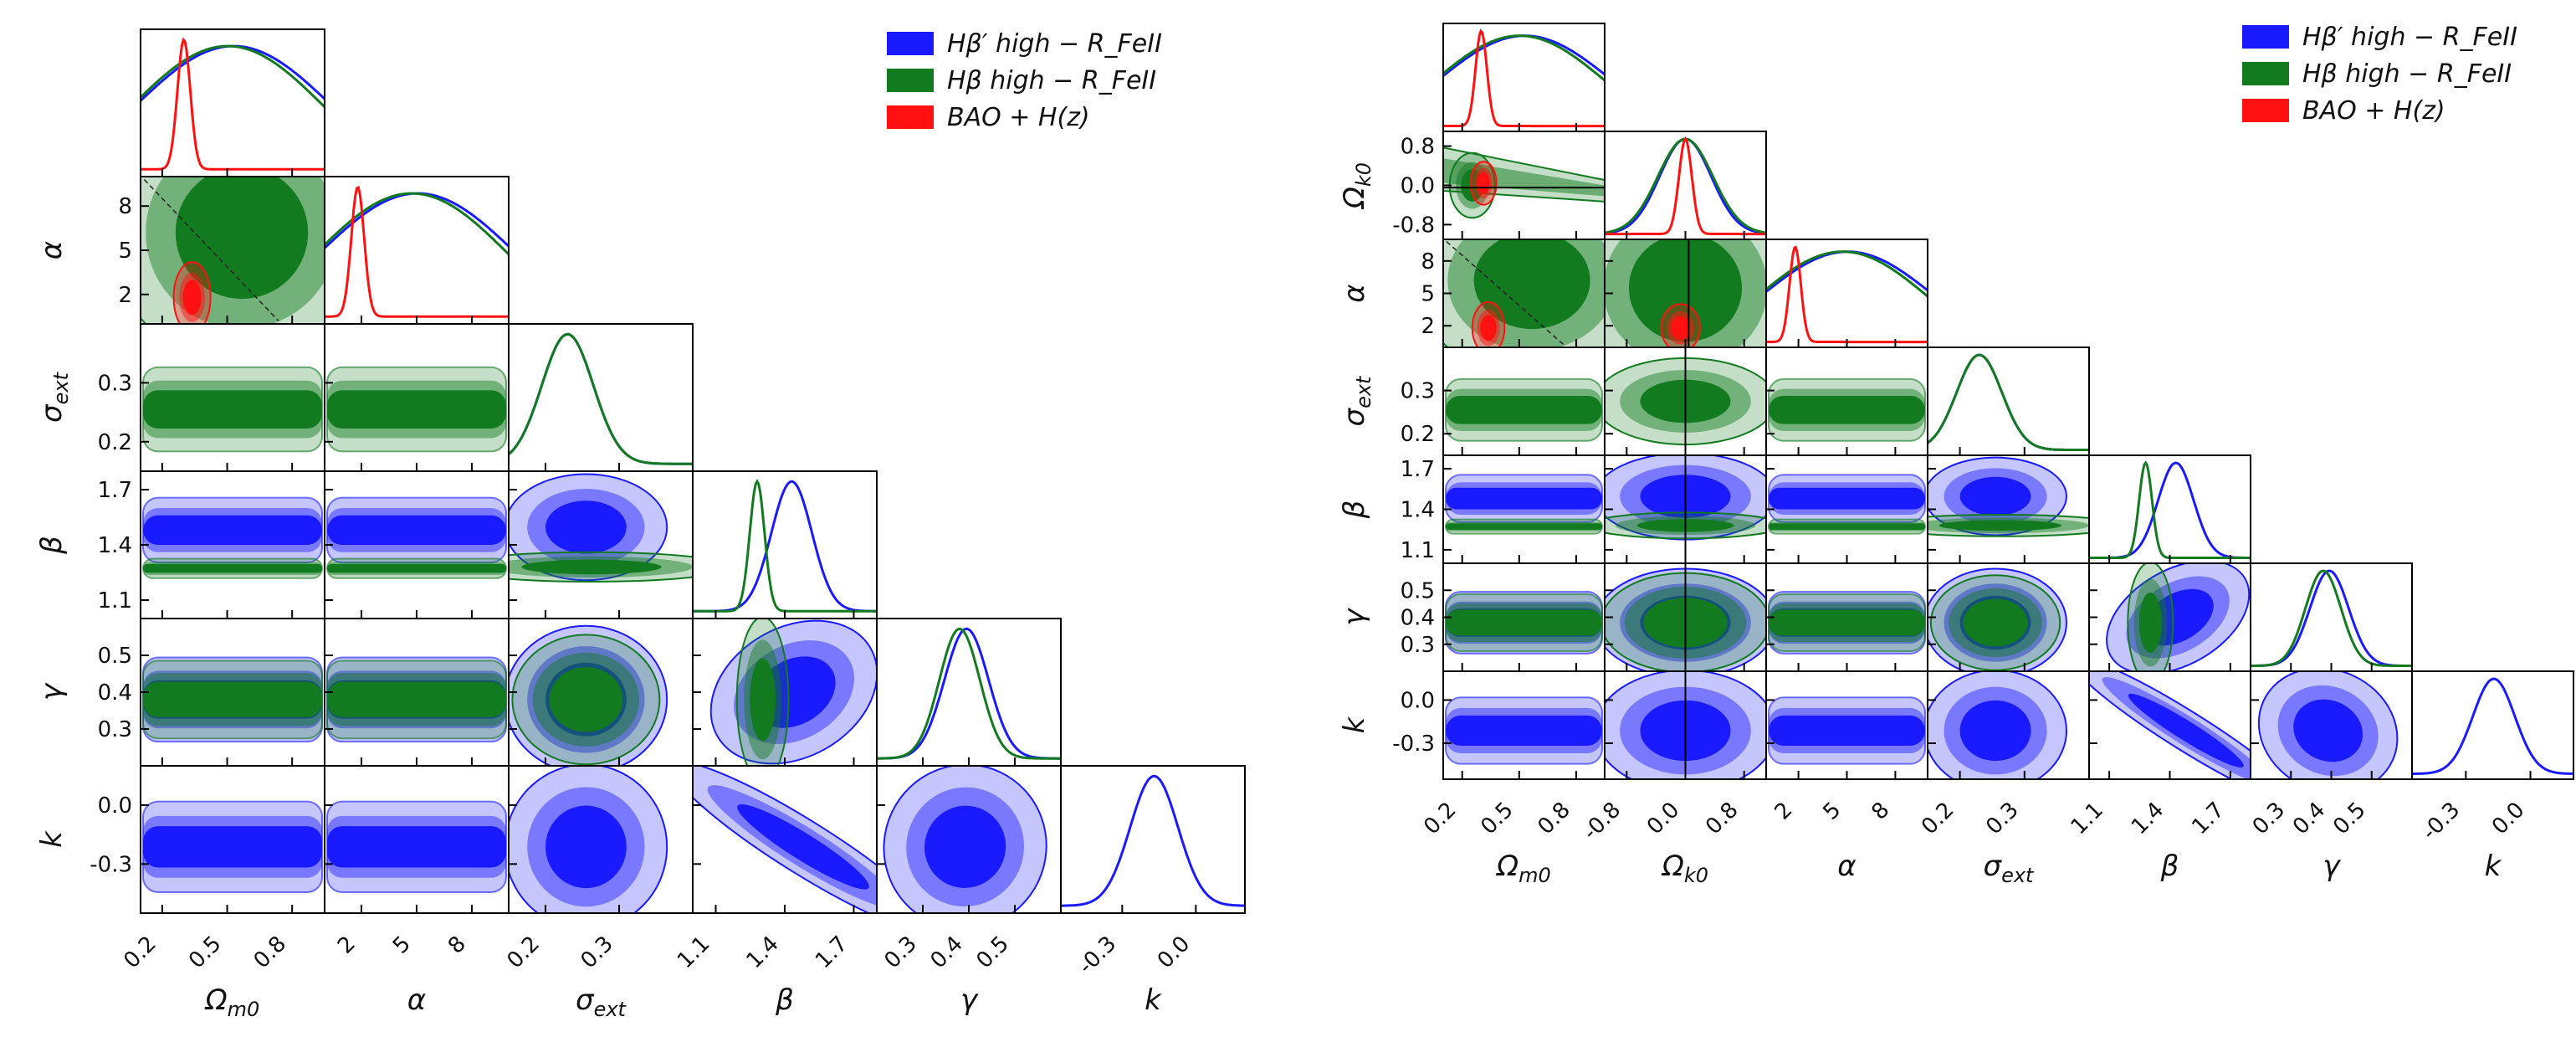 The image size is (2576, 1037). Describe the element at coordinates (785, 1000) in the screenshot. I see `x-axis-label: β` at that location.